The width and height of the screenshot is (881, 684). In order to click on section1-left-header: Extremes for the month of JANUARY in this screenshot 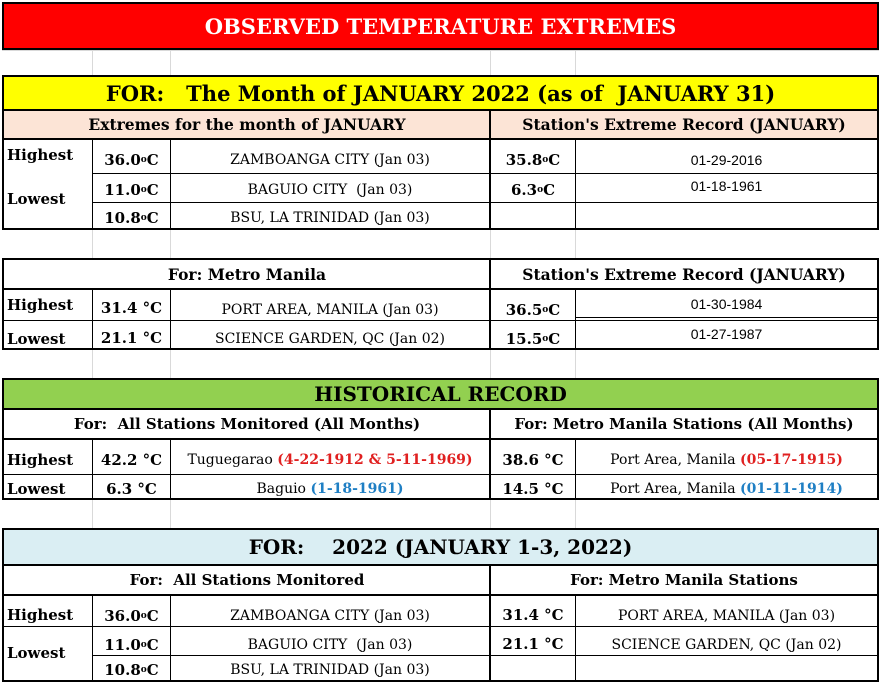, I will do `click(247, 124)`.